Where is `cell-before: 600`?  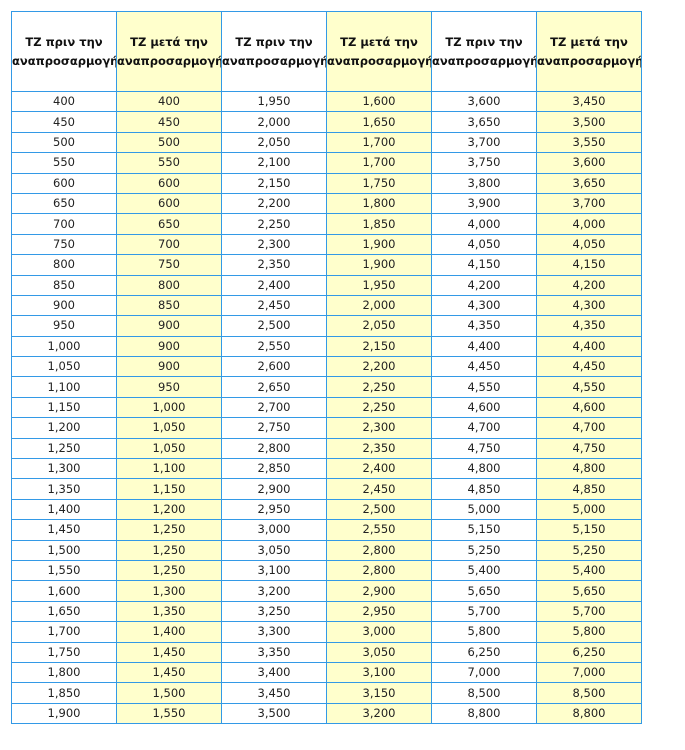
cell-before: 600 is located at coordinates (64, 183).